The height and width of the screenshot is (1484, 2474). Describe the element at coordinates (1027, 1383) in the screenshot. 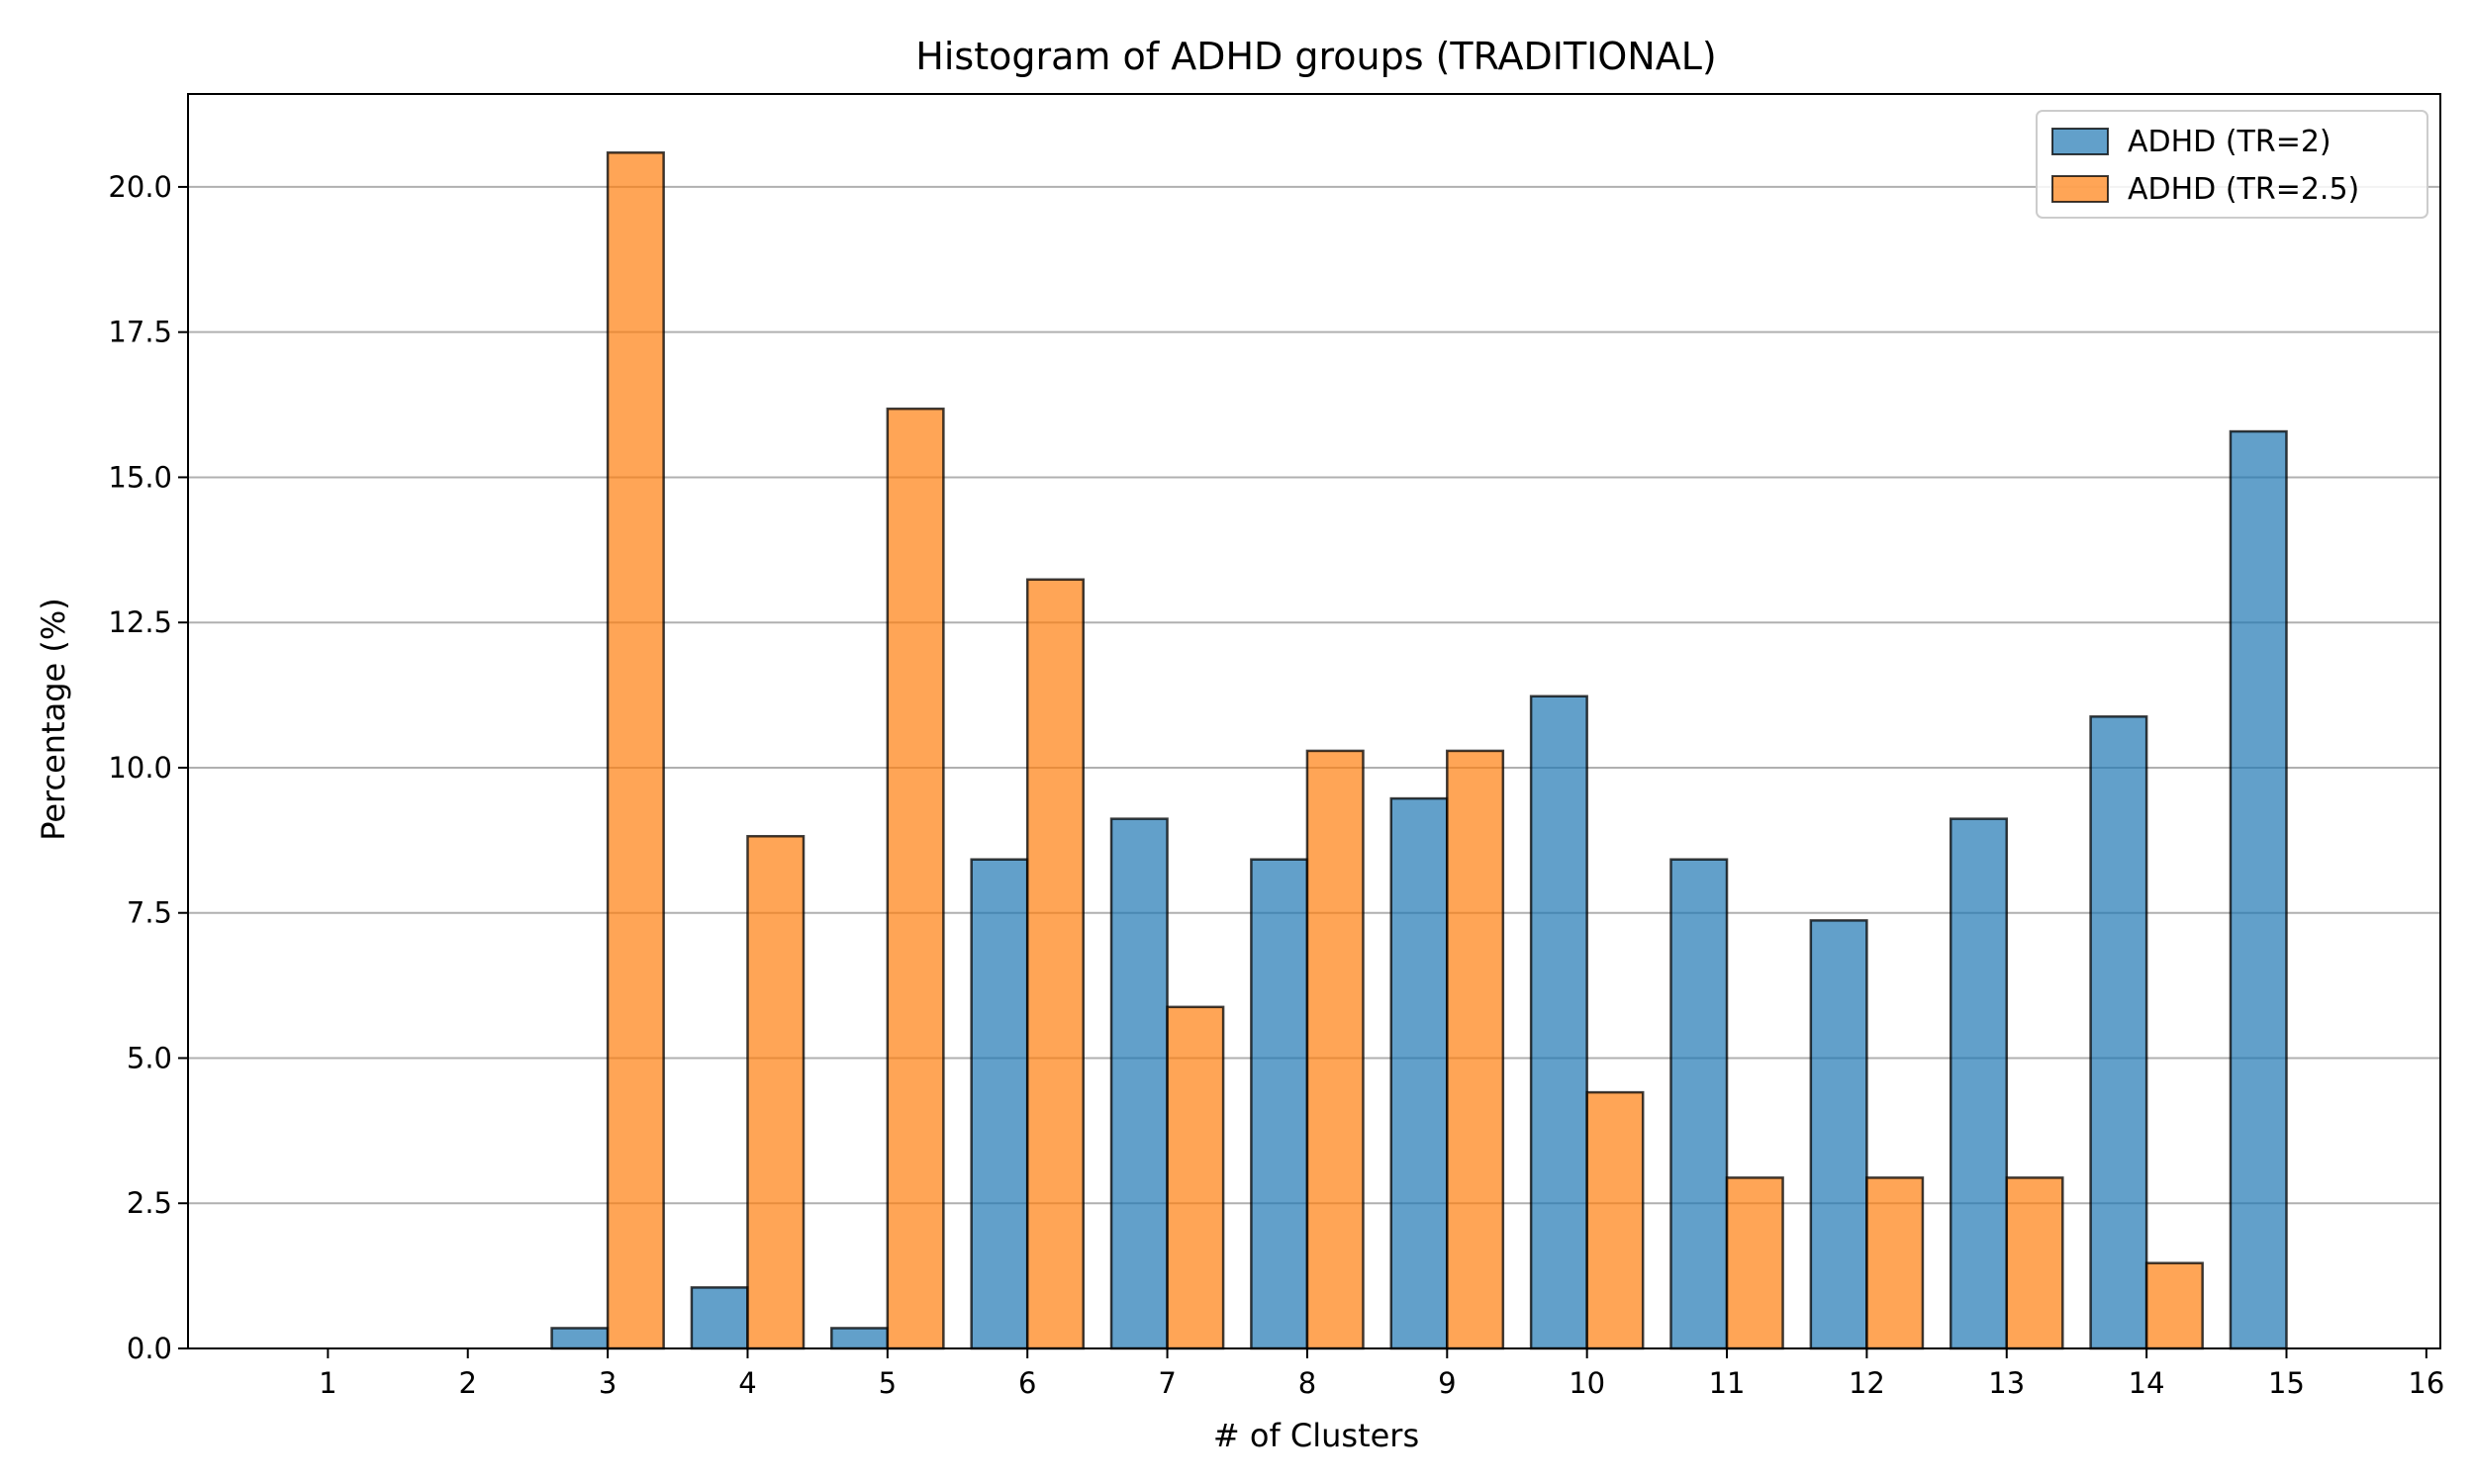

I see `x-tick-label: 6` at that location.